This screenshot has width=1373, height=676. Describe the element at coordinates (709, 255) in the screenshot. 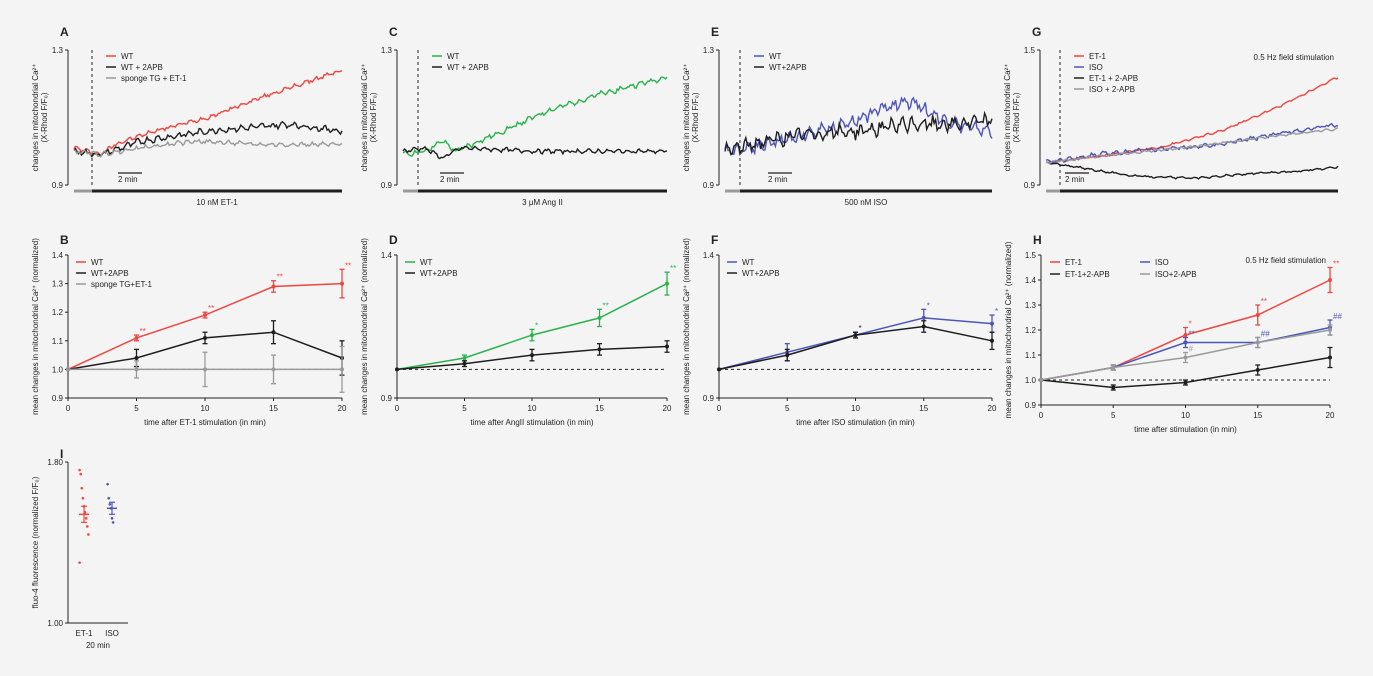

I see `y-tick-label: 1.4` at that location.